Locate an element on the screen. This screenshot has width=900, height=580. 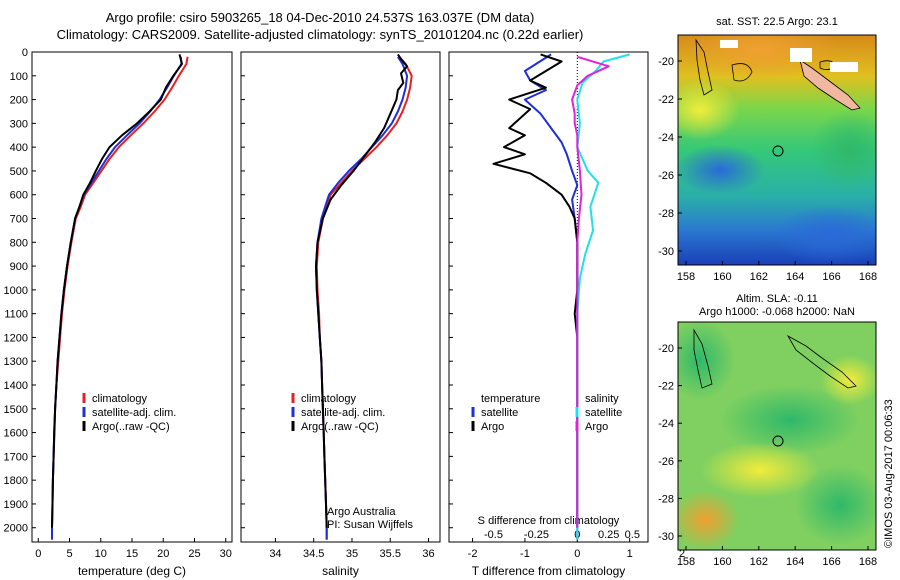
depth-tick-label: 1000 is located at coordinates (16, 291).